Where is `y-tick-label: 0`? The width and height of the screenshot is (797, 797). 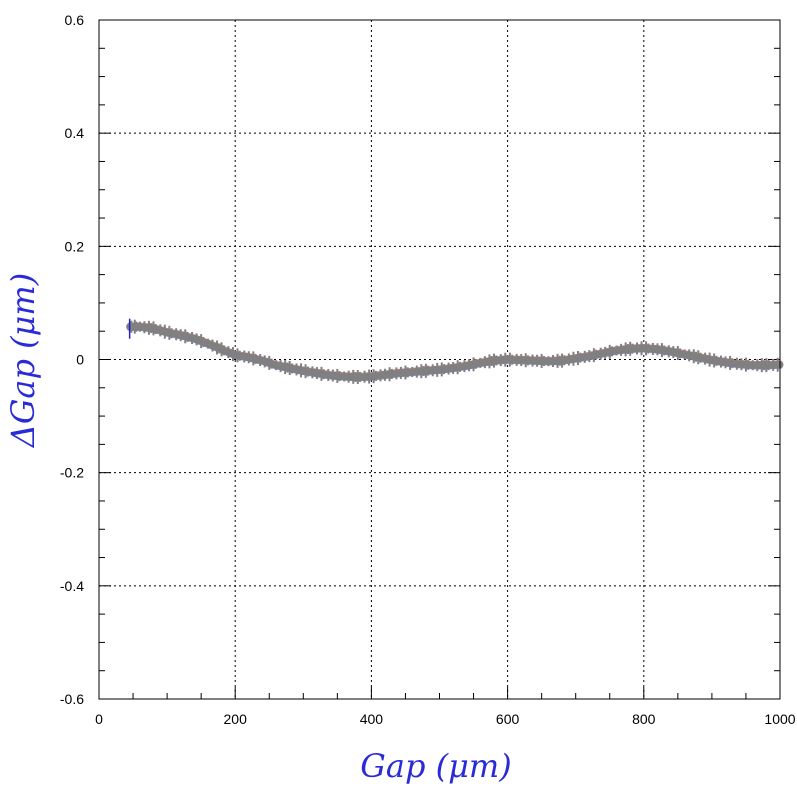
y-tick-label: 0 is located at coordinates (80, 360).